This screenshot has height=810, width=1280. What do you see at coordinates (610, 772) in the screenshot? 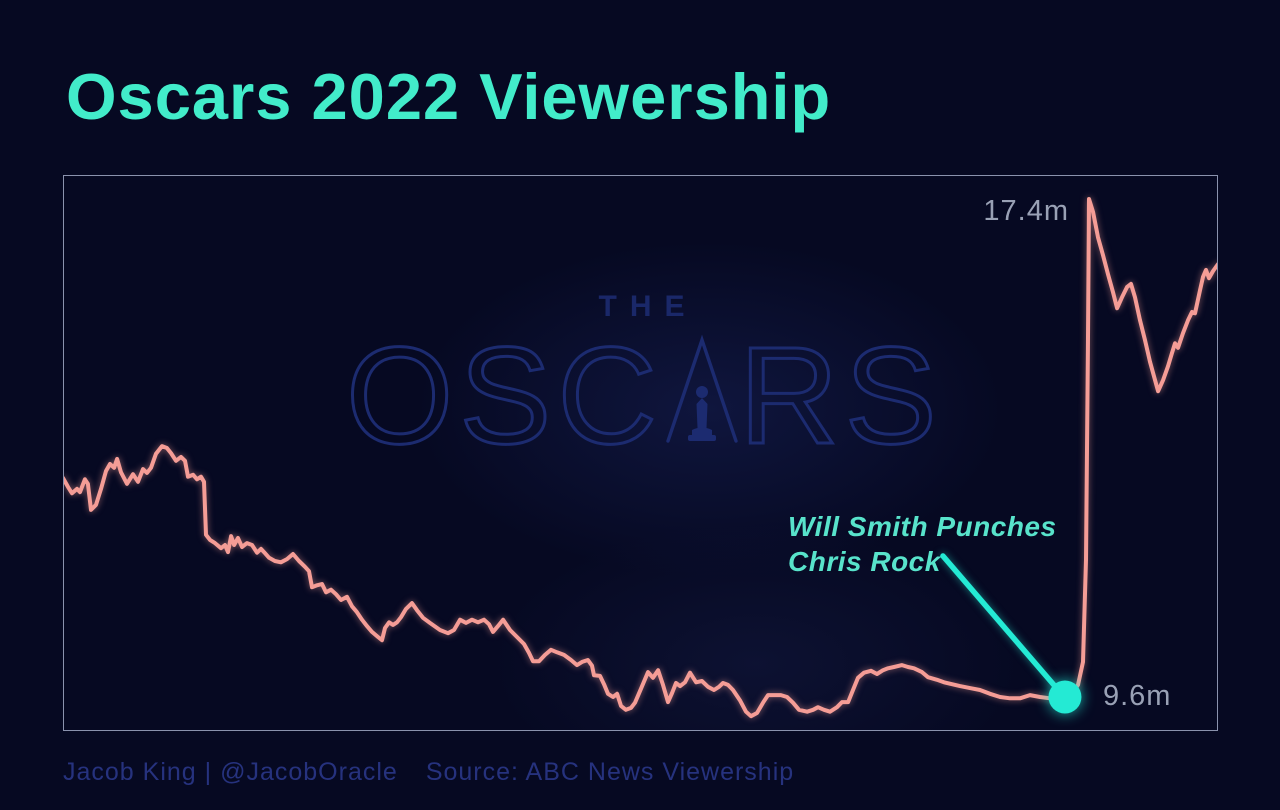
I see `source-credit: Source: ABC News Viewership` at bounding box center [610, 772].